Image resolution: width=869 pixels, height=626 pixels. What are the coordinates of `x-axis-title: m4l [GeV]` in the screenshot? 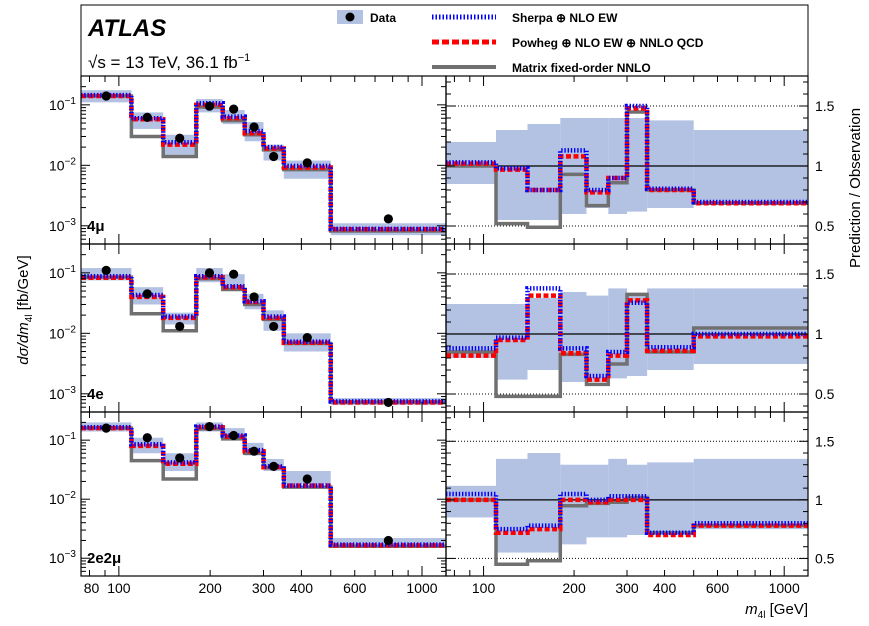 It's located at (776, 611).